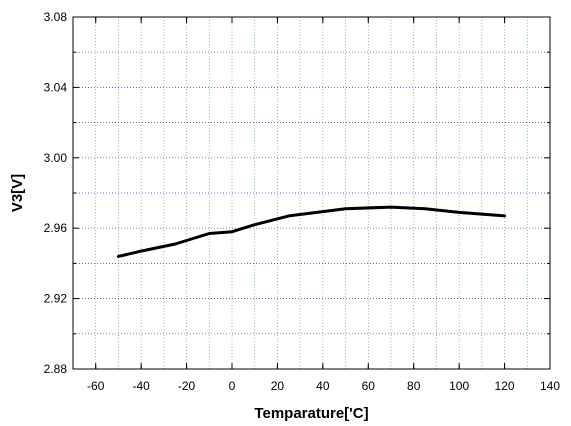 The height and width of the screenshot is (426, 571). What do you see at coordinates (414, 386) in the screenshot?
I see `x-tick-label: 80` at bounding box center [414, 386].